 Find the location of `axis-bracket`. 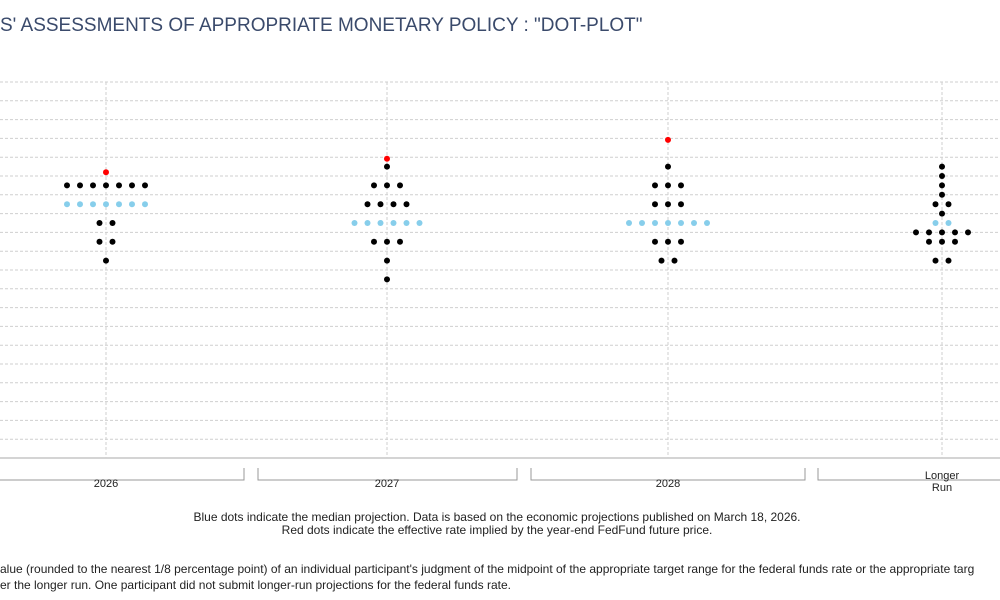

axis-bracket is located at coordinates (500, 474).